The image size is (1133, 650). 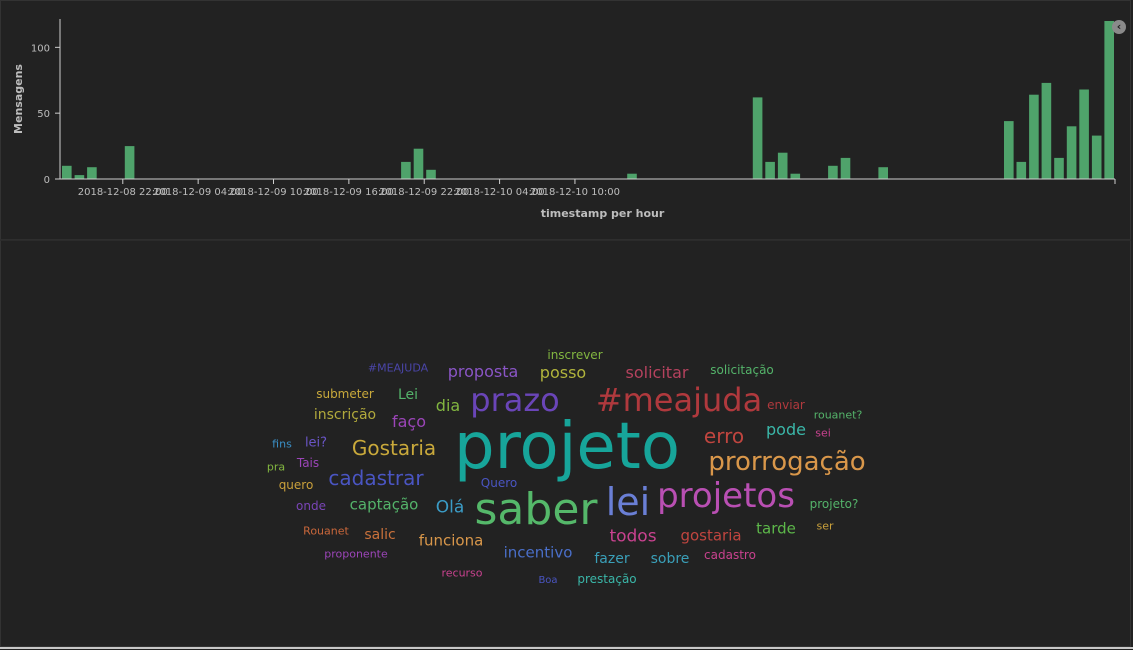 What do you see at coordinates (398, 368) in the screenshot?
I see `word-cloud-term: #MEAJUDA` at bounding box center [398, 368].